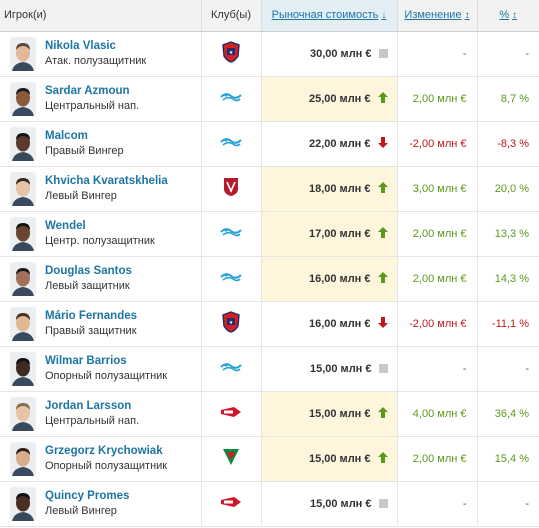 The width and height of the screenshot is (539, 528). I want to click on market-value-cell: 18,00 млн €, so click(329, 189).